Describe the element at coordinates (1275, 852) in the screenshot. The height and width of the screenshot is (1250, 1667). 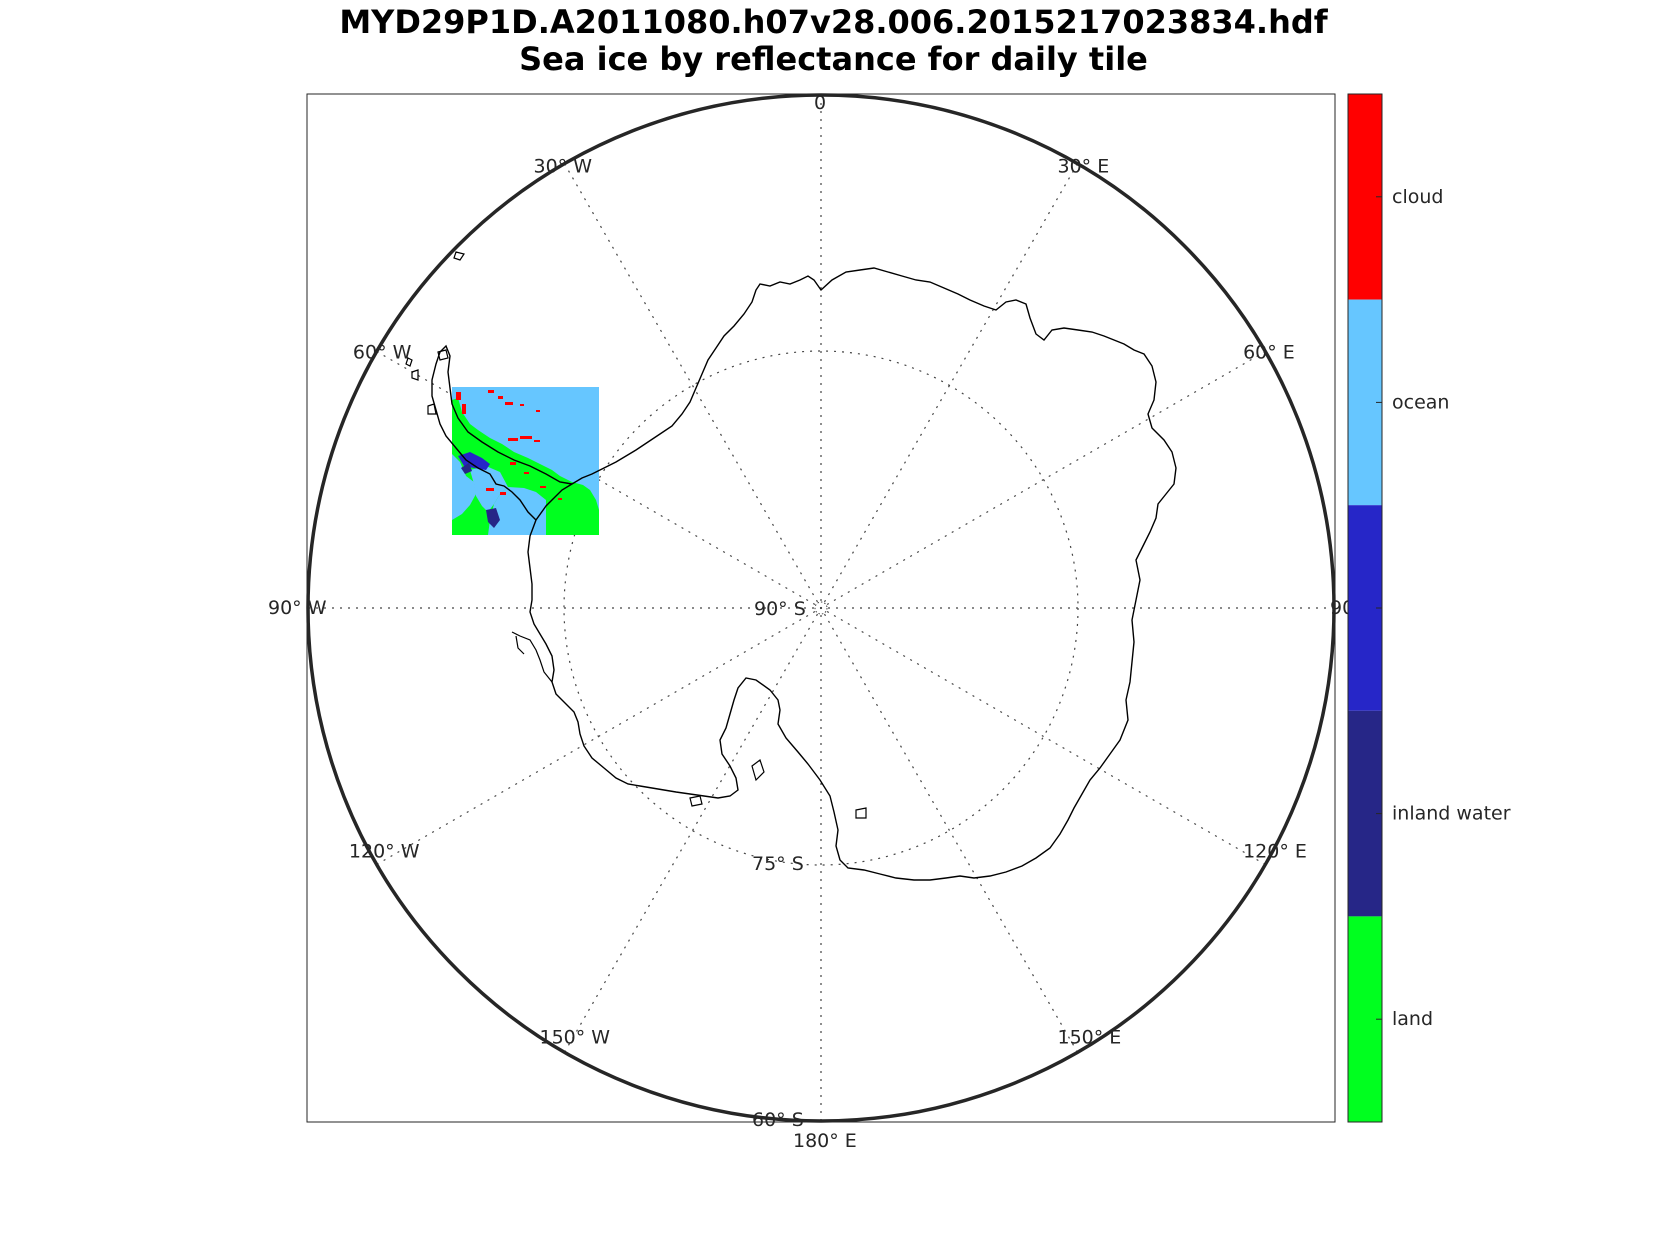
I see `meridian-label-120: 120° E` at that location.